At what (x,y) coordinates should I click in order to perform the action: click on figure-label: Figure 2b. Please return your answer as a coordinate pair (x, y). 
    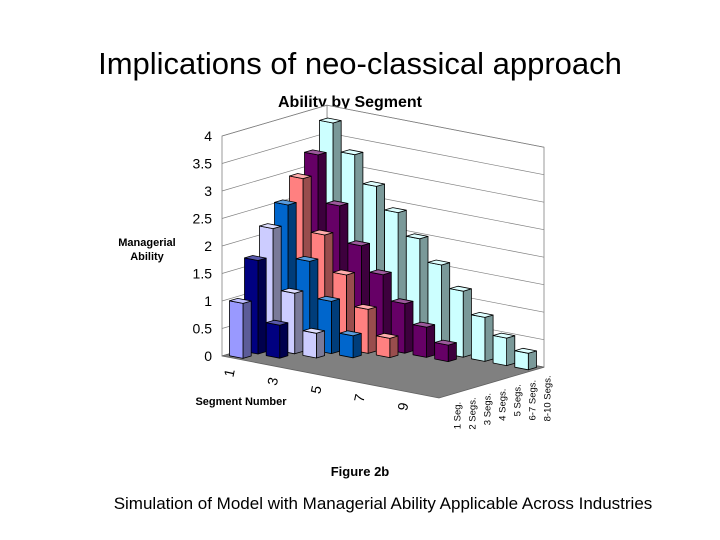
    Looking at the image, I should click on (360, 471).